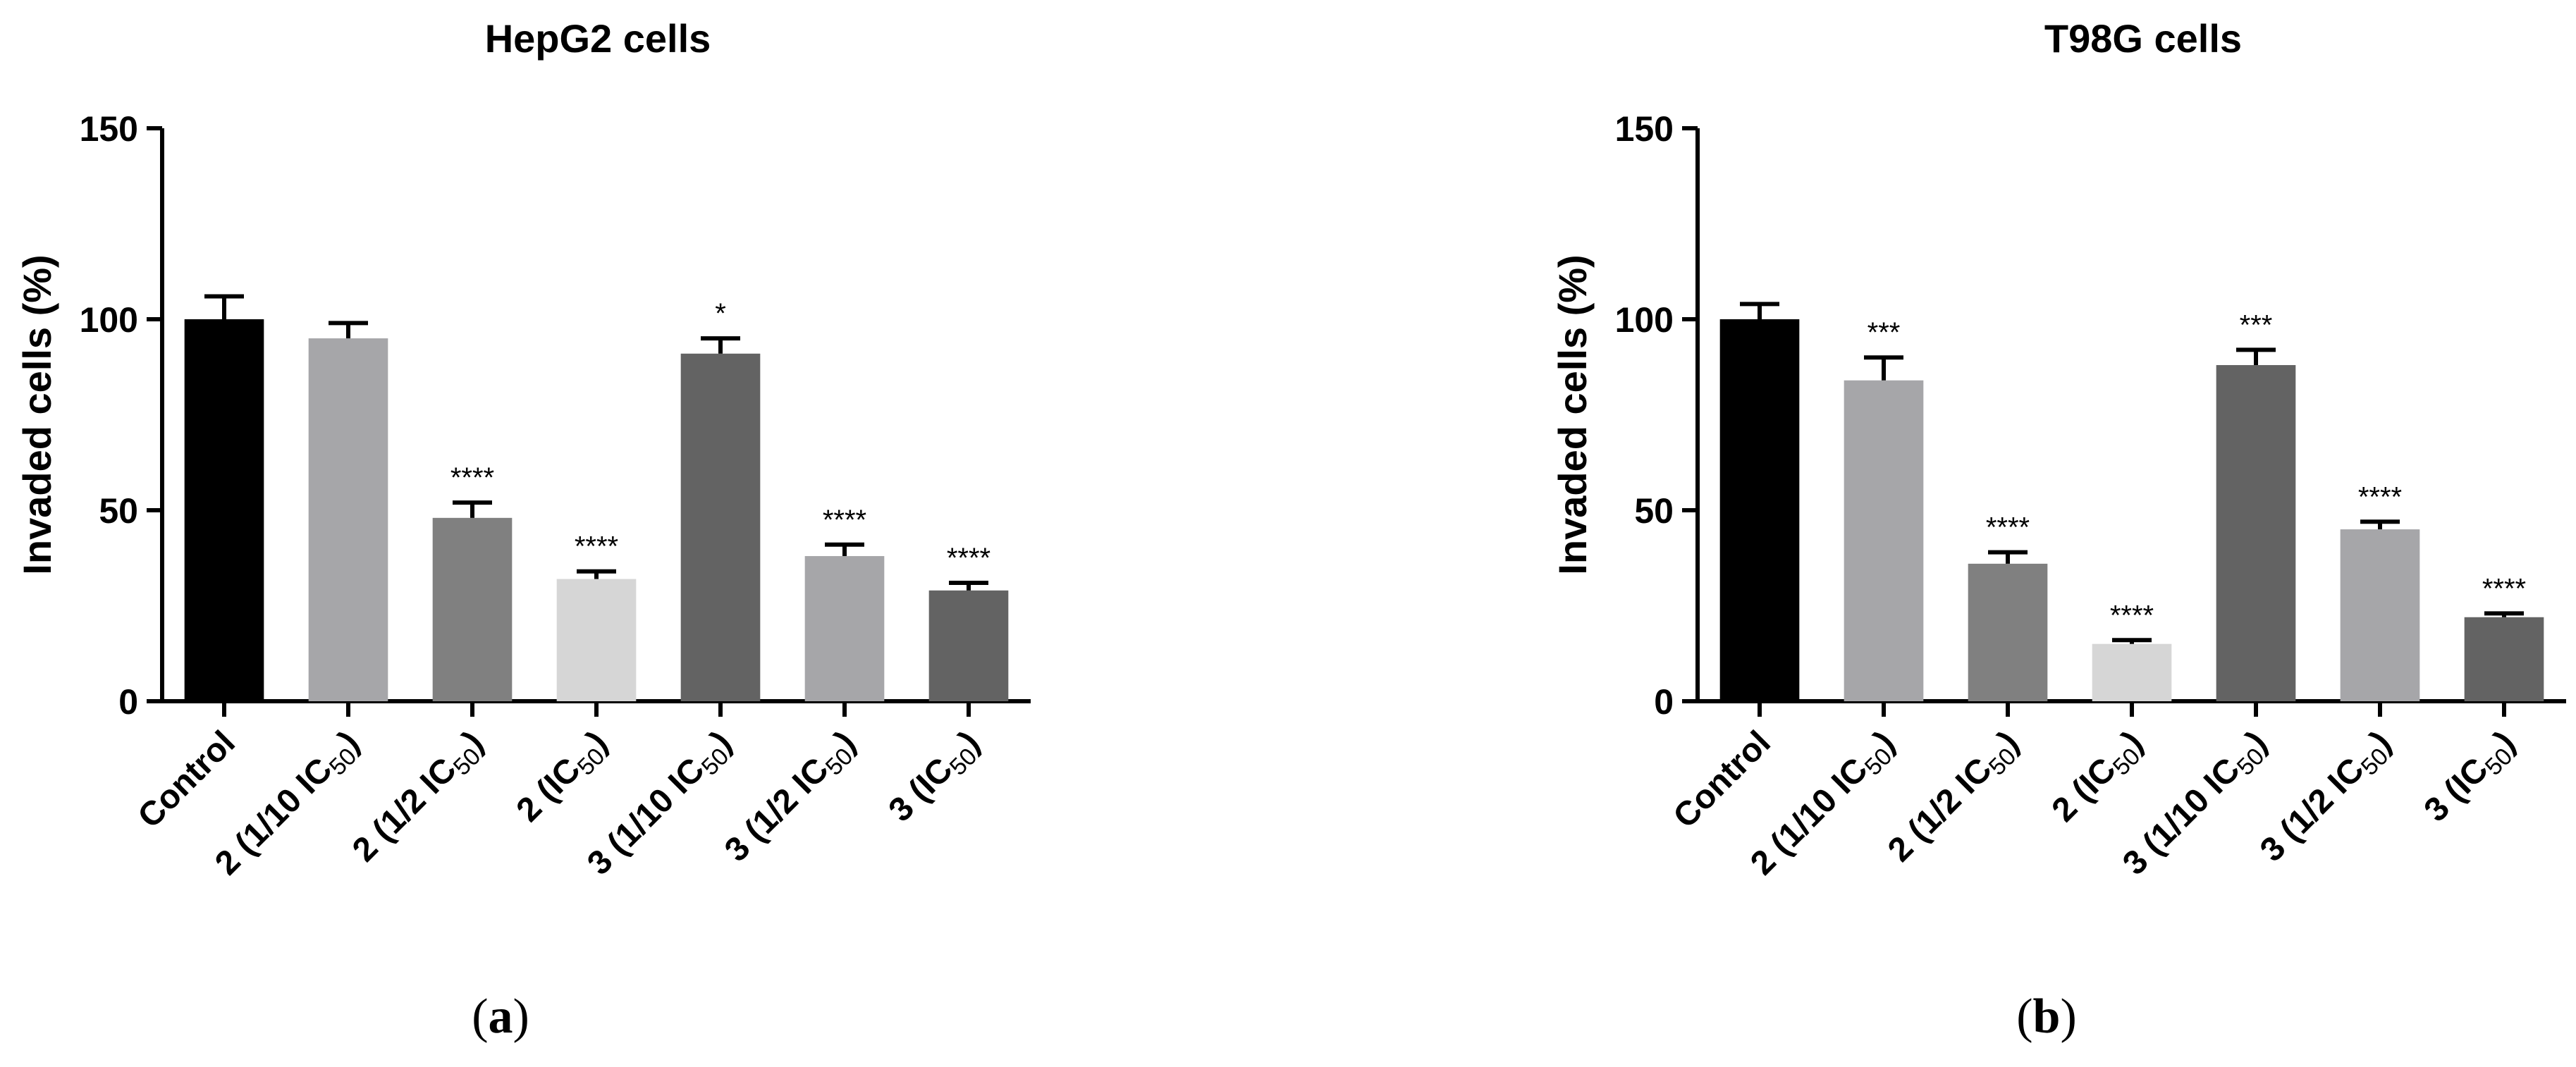  What do you see at coordinates (2046, 1017) in the screenshot?
I see `panel-label: (b)` at bounding box center [2046, 1017].